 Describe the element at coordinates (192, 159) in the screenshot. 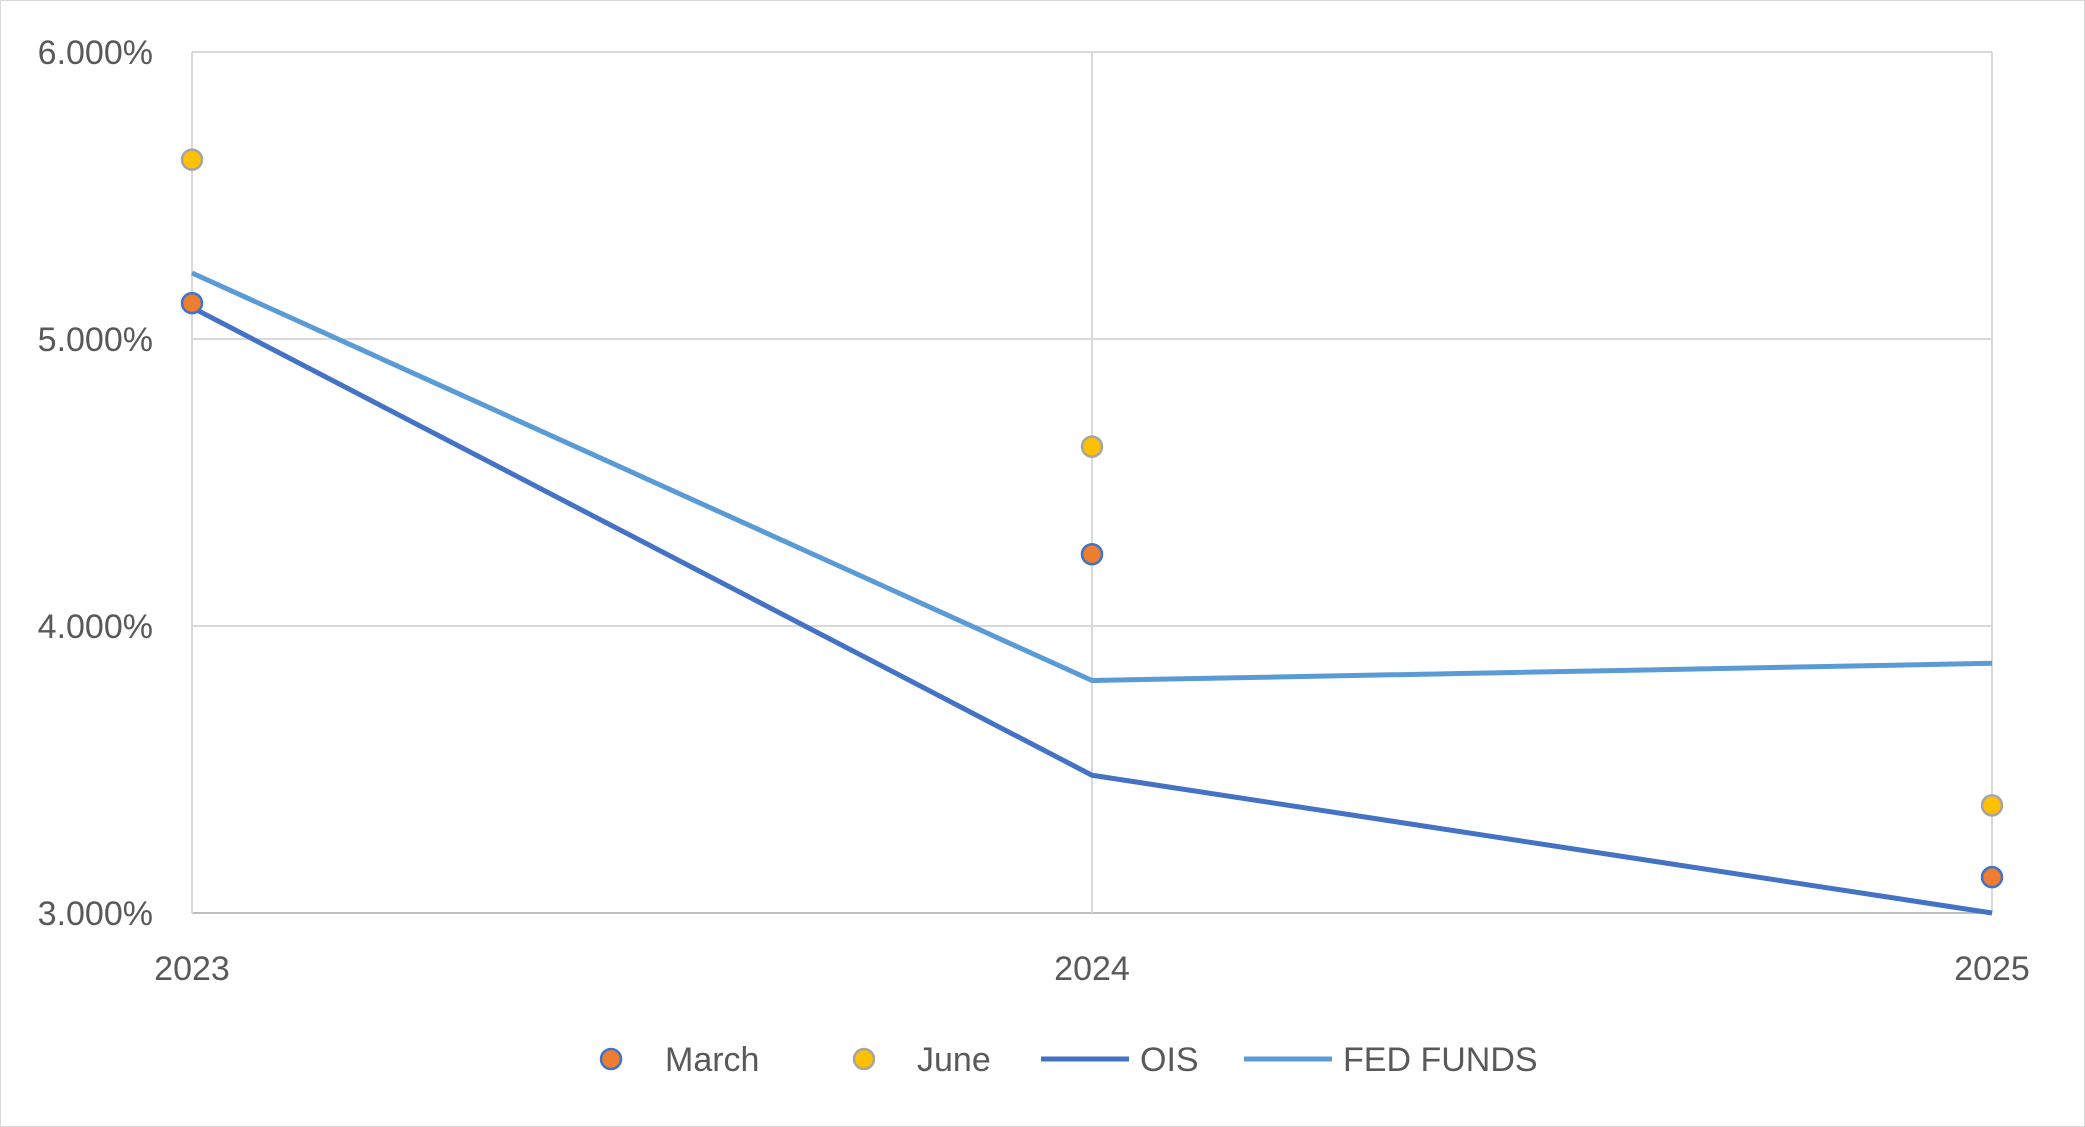

I see `point-june-2023` at that location.